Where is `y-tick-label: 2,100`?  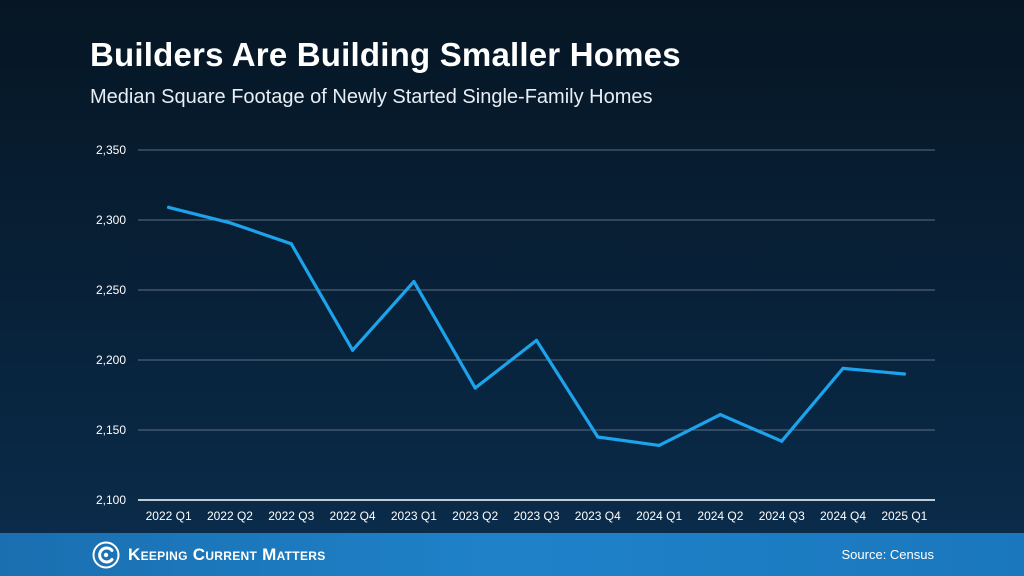
y-tick-label: 2,100 is located at coordinates (111, 500).